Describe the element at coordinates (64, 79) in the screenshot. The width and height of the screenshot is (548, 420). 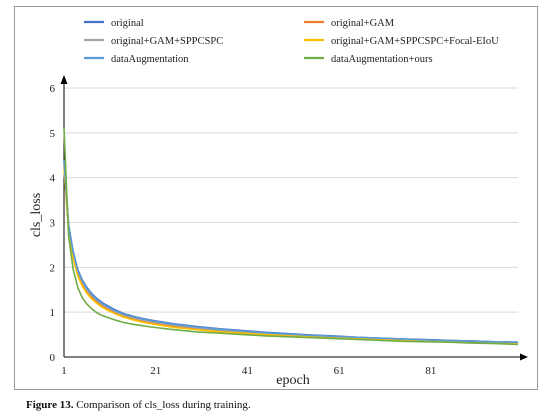
I see `y-axis-arrow` at that location.